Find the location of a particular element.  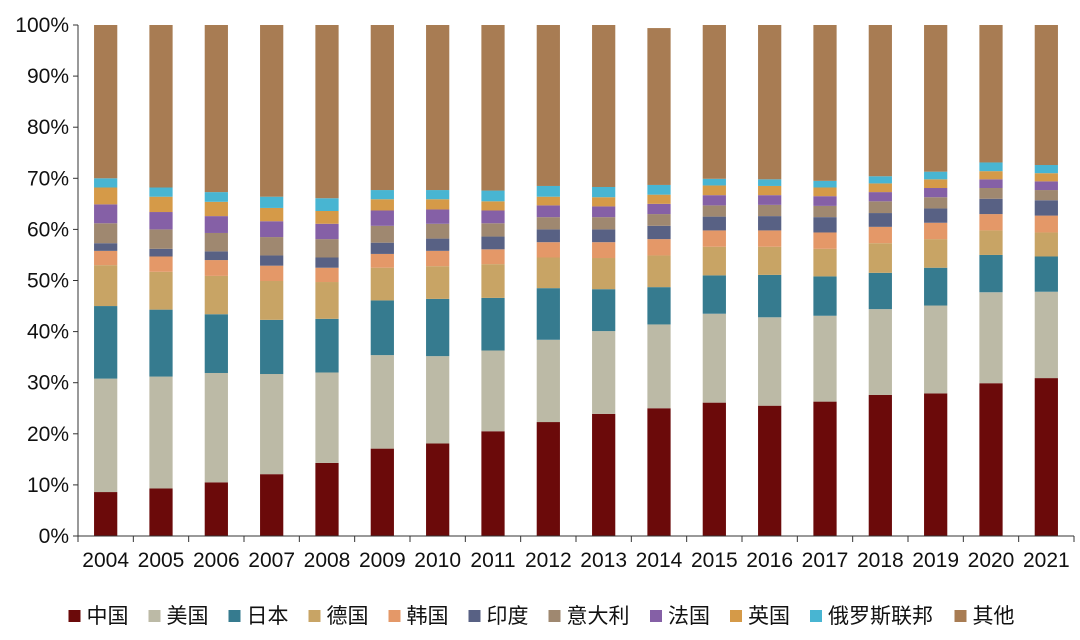

legend-item-8: 英国 is located at coordinates (760, 616).